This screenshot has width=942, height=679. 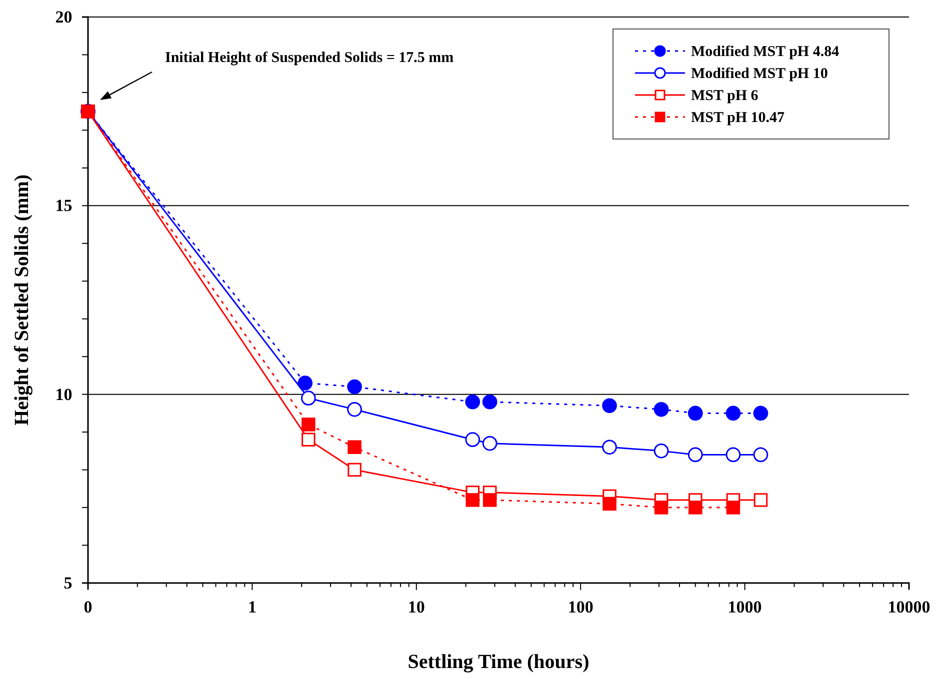 What do you see at coordinates (765, 52) in the screenshot?
I see `legend-label: Modified MST pH 4.84` at bounding box center [765, 52].